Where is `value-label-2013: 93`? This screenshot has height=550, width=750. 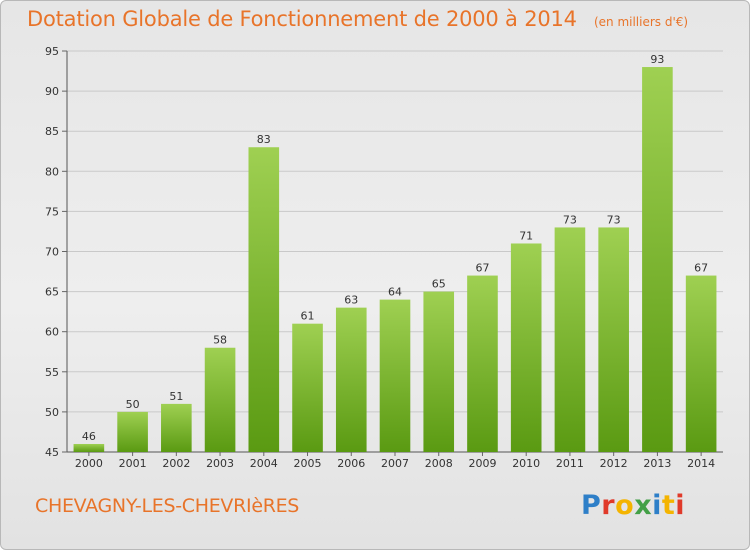
value-label-2013: 93 is located at coordinates (657, 59).